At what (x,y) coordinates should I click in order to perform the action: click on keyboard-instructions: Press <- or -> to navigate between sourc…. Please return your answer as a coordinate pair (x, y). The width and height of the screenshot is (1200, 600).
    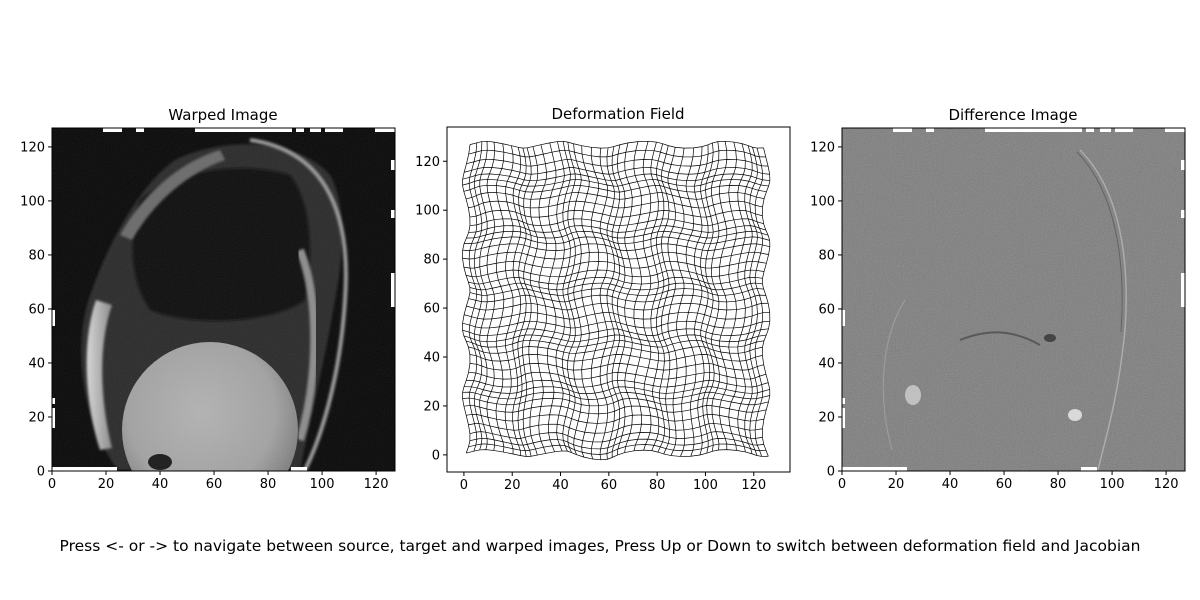
    Looking at the image, I should click on (600, 546).